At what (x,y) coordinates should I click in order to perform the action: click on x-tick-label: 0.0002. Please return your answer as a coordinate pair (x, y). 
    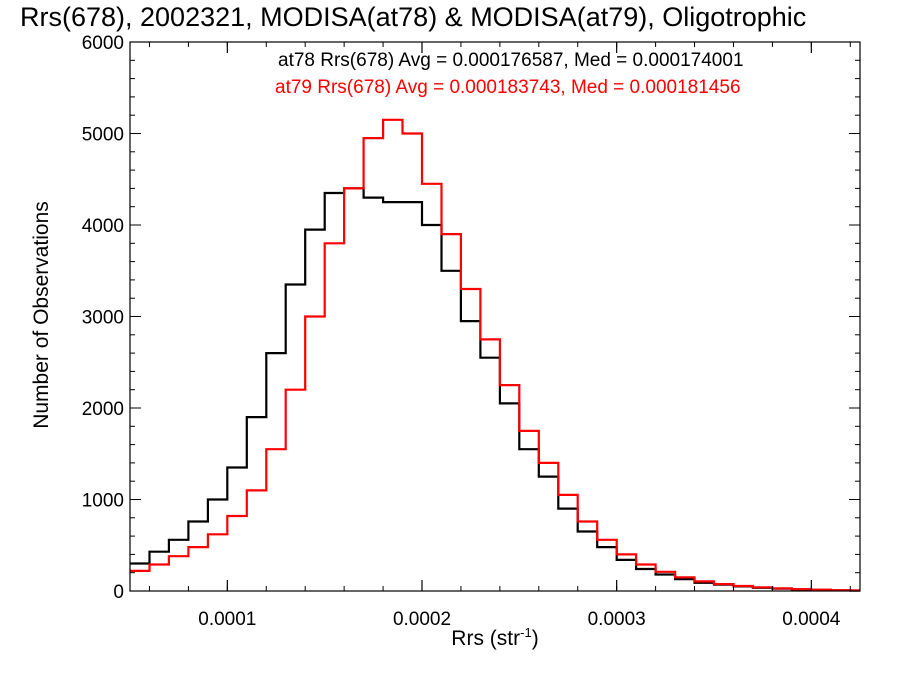
    Looking at the image, I should click on (422, 619).